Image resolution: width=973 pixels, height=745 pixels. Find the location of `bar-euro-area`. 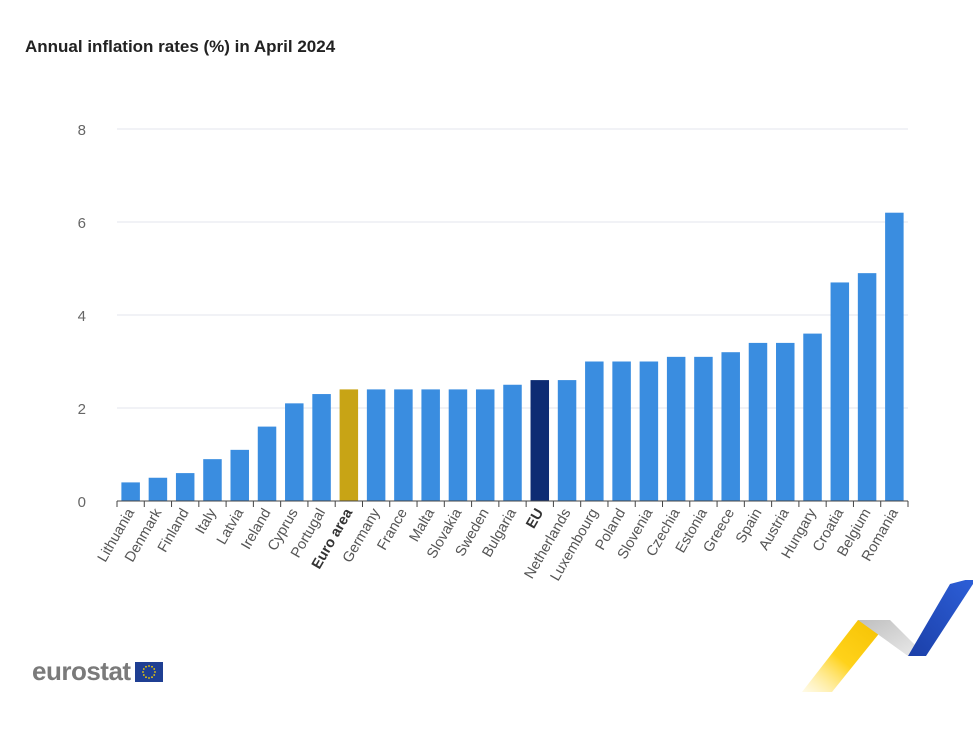

bar-euro-area is located at coordinates (349, 445).